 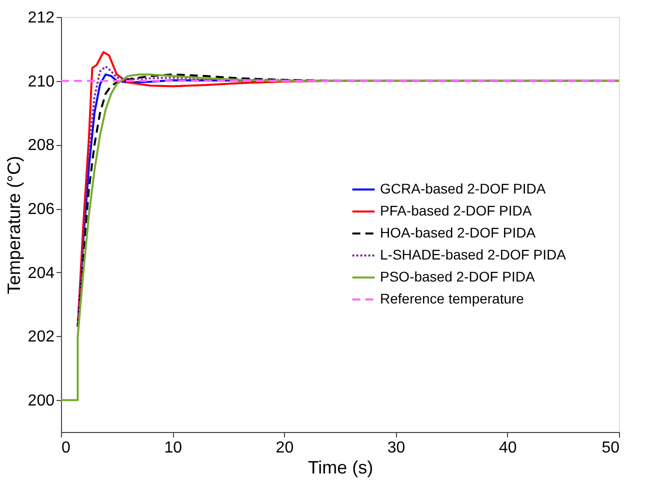 What do you see at coordinates (41, 337) in the screenshot?
I see `y-tick-label: 202` at bounding box center [41, 337].